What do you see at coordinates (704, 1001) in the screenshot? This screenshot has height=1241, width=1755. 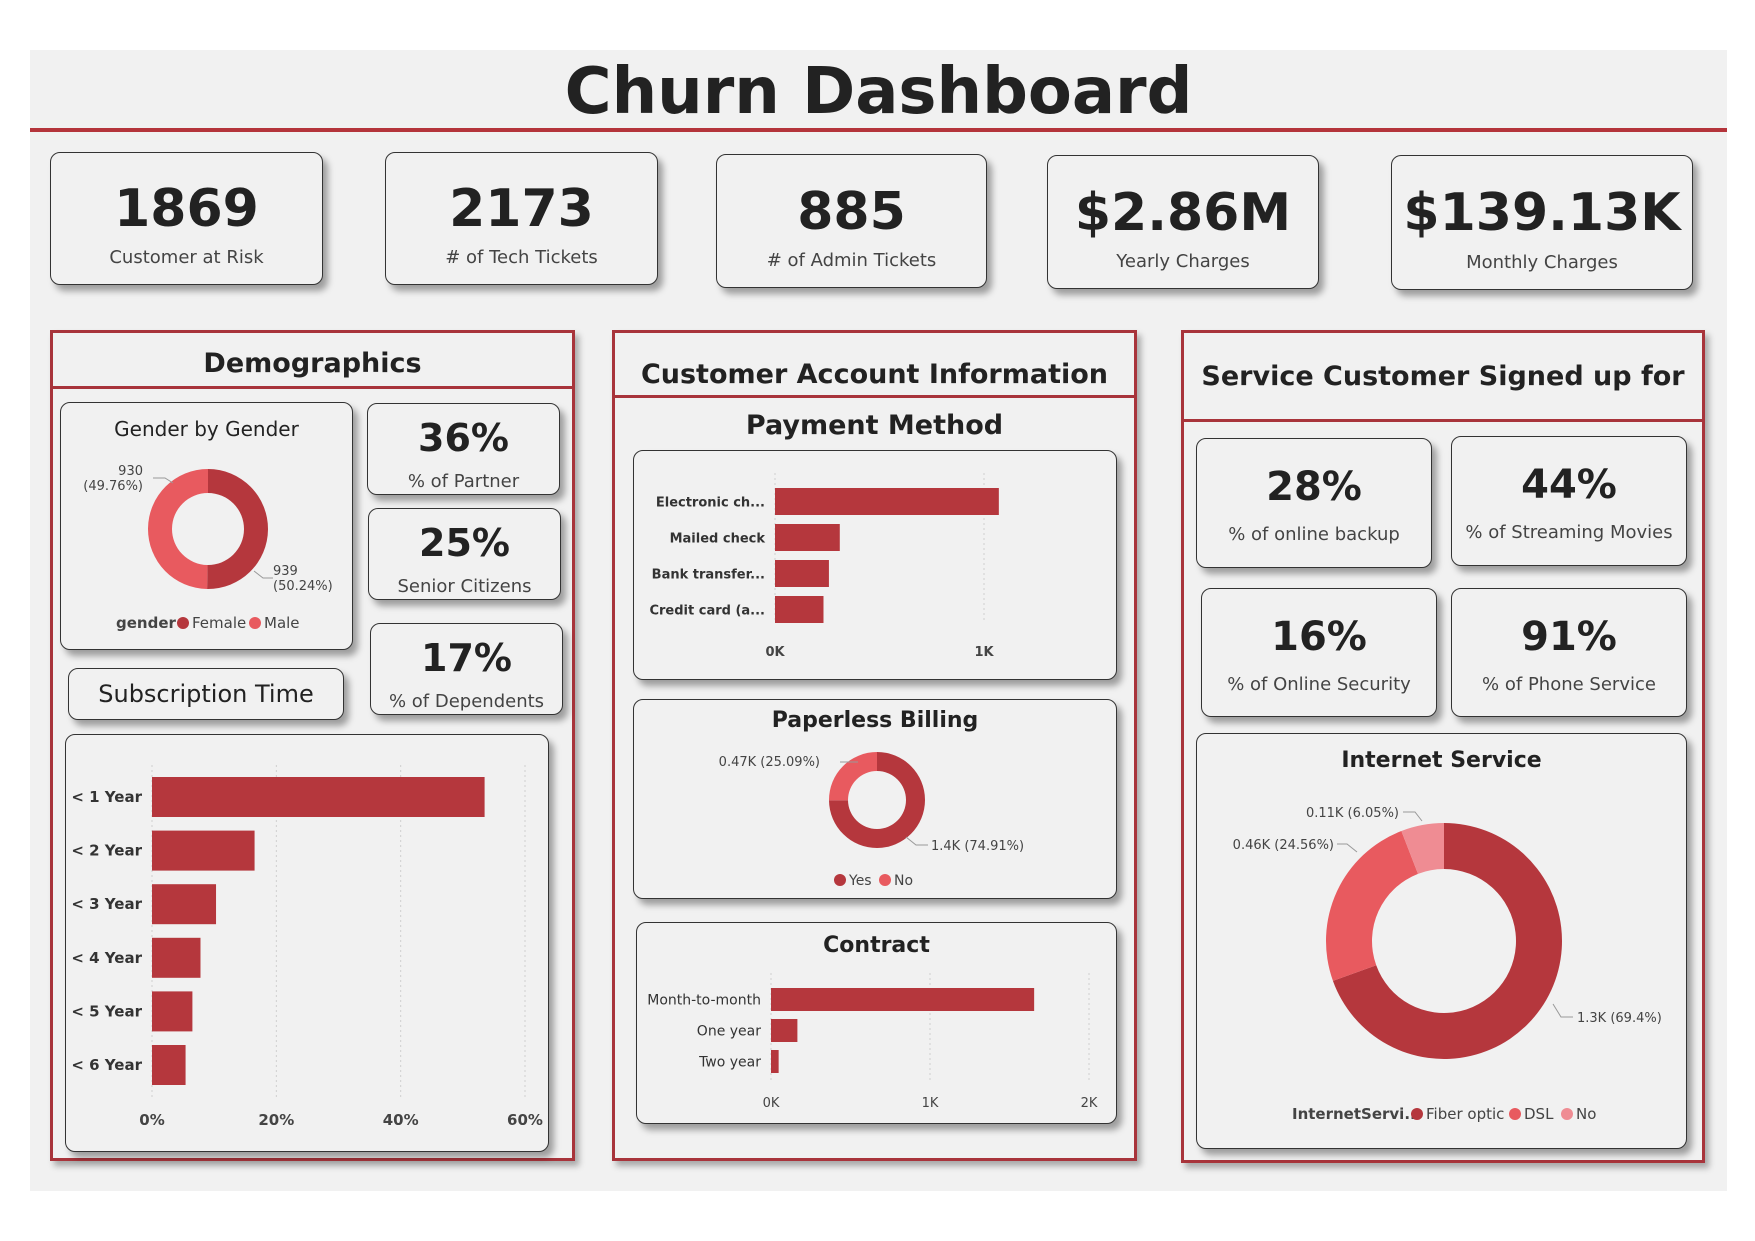 I see `category-label: Month-to-month` at bounding box center [704, 1001].